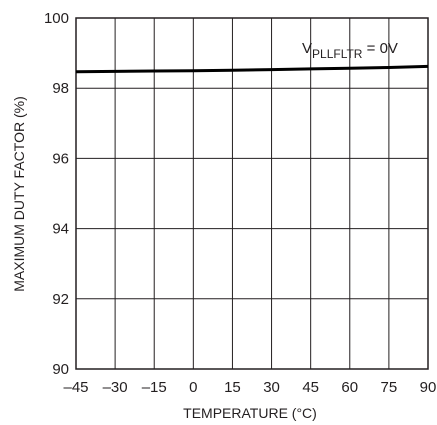  I want to click on y-tick-label: 98, so click(60, 88).